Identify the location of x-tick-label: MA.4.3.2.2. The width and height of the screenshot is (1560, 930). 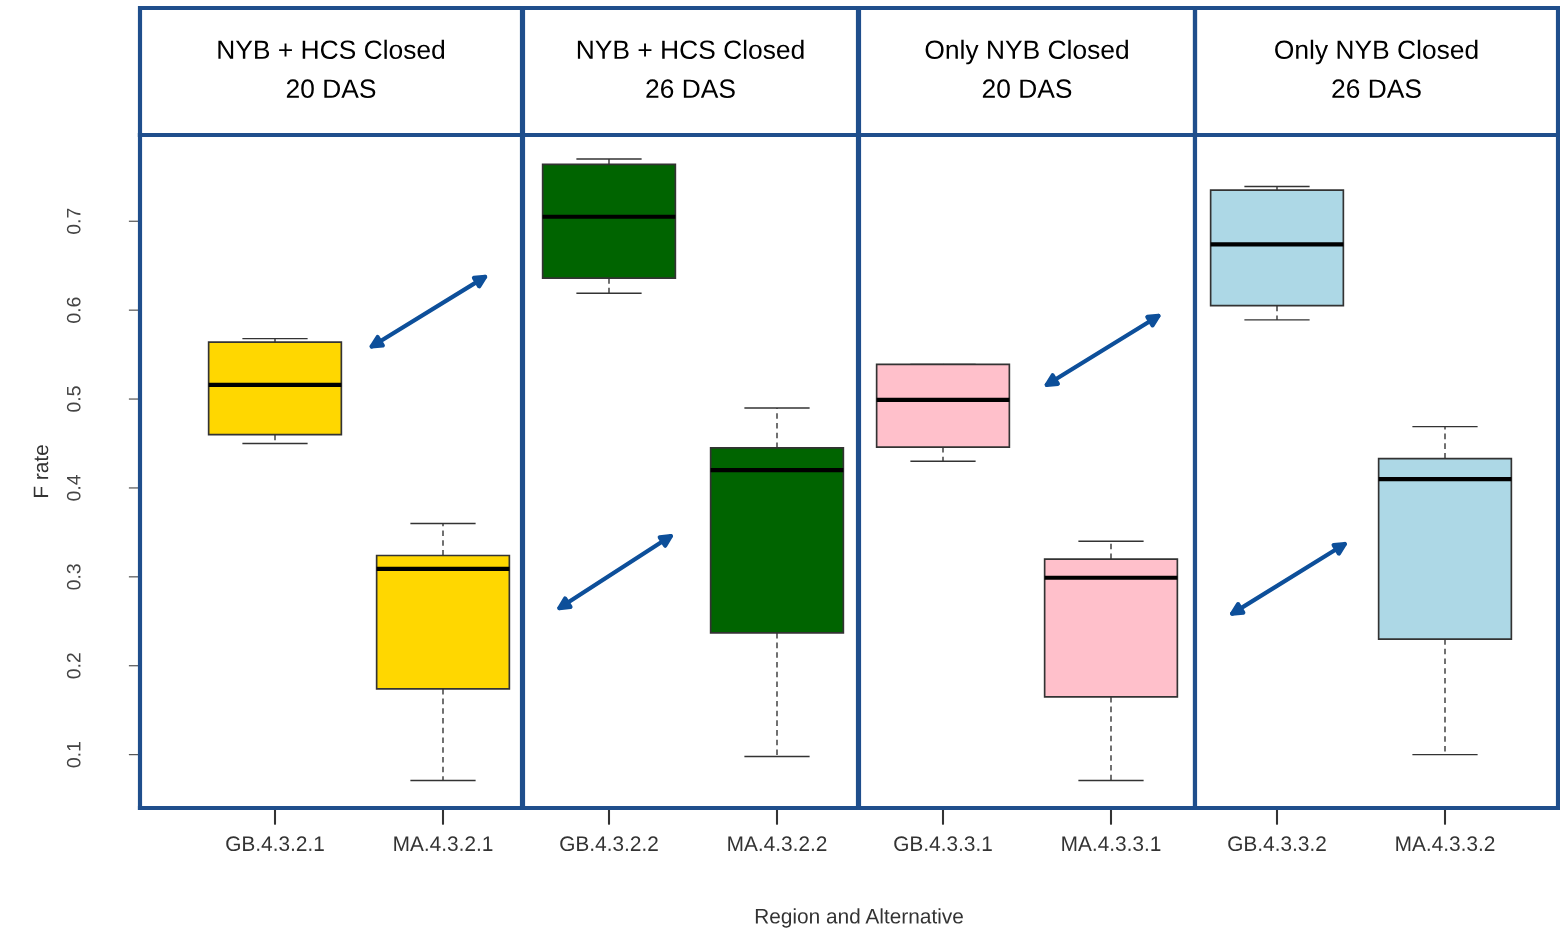
(777, 844).